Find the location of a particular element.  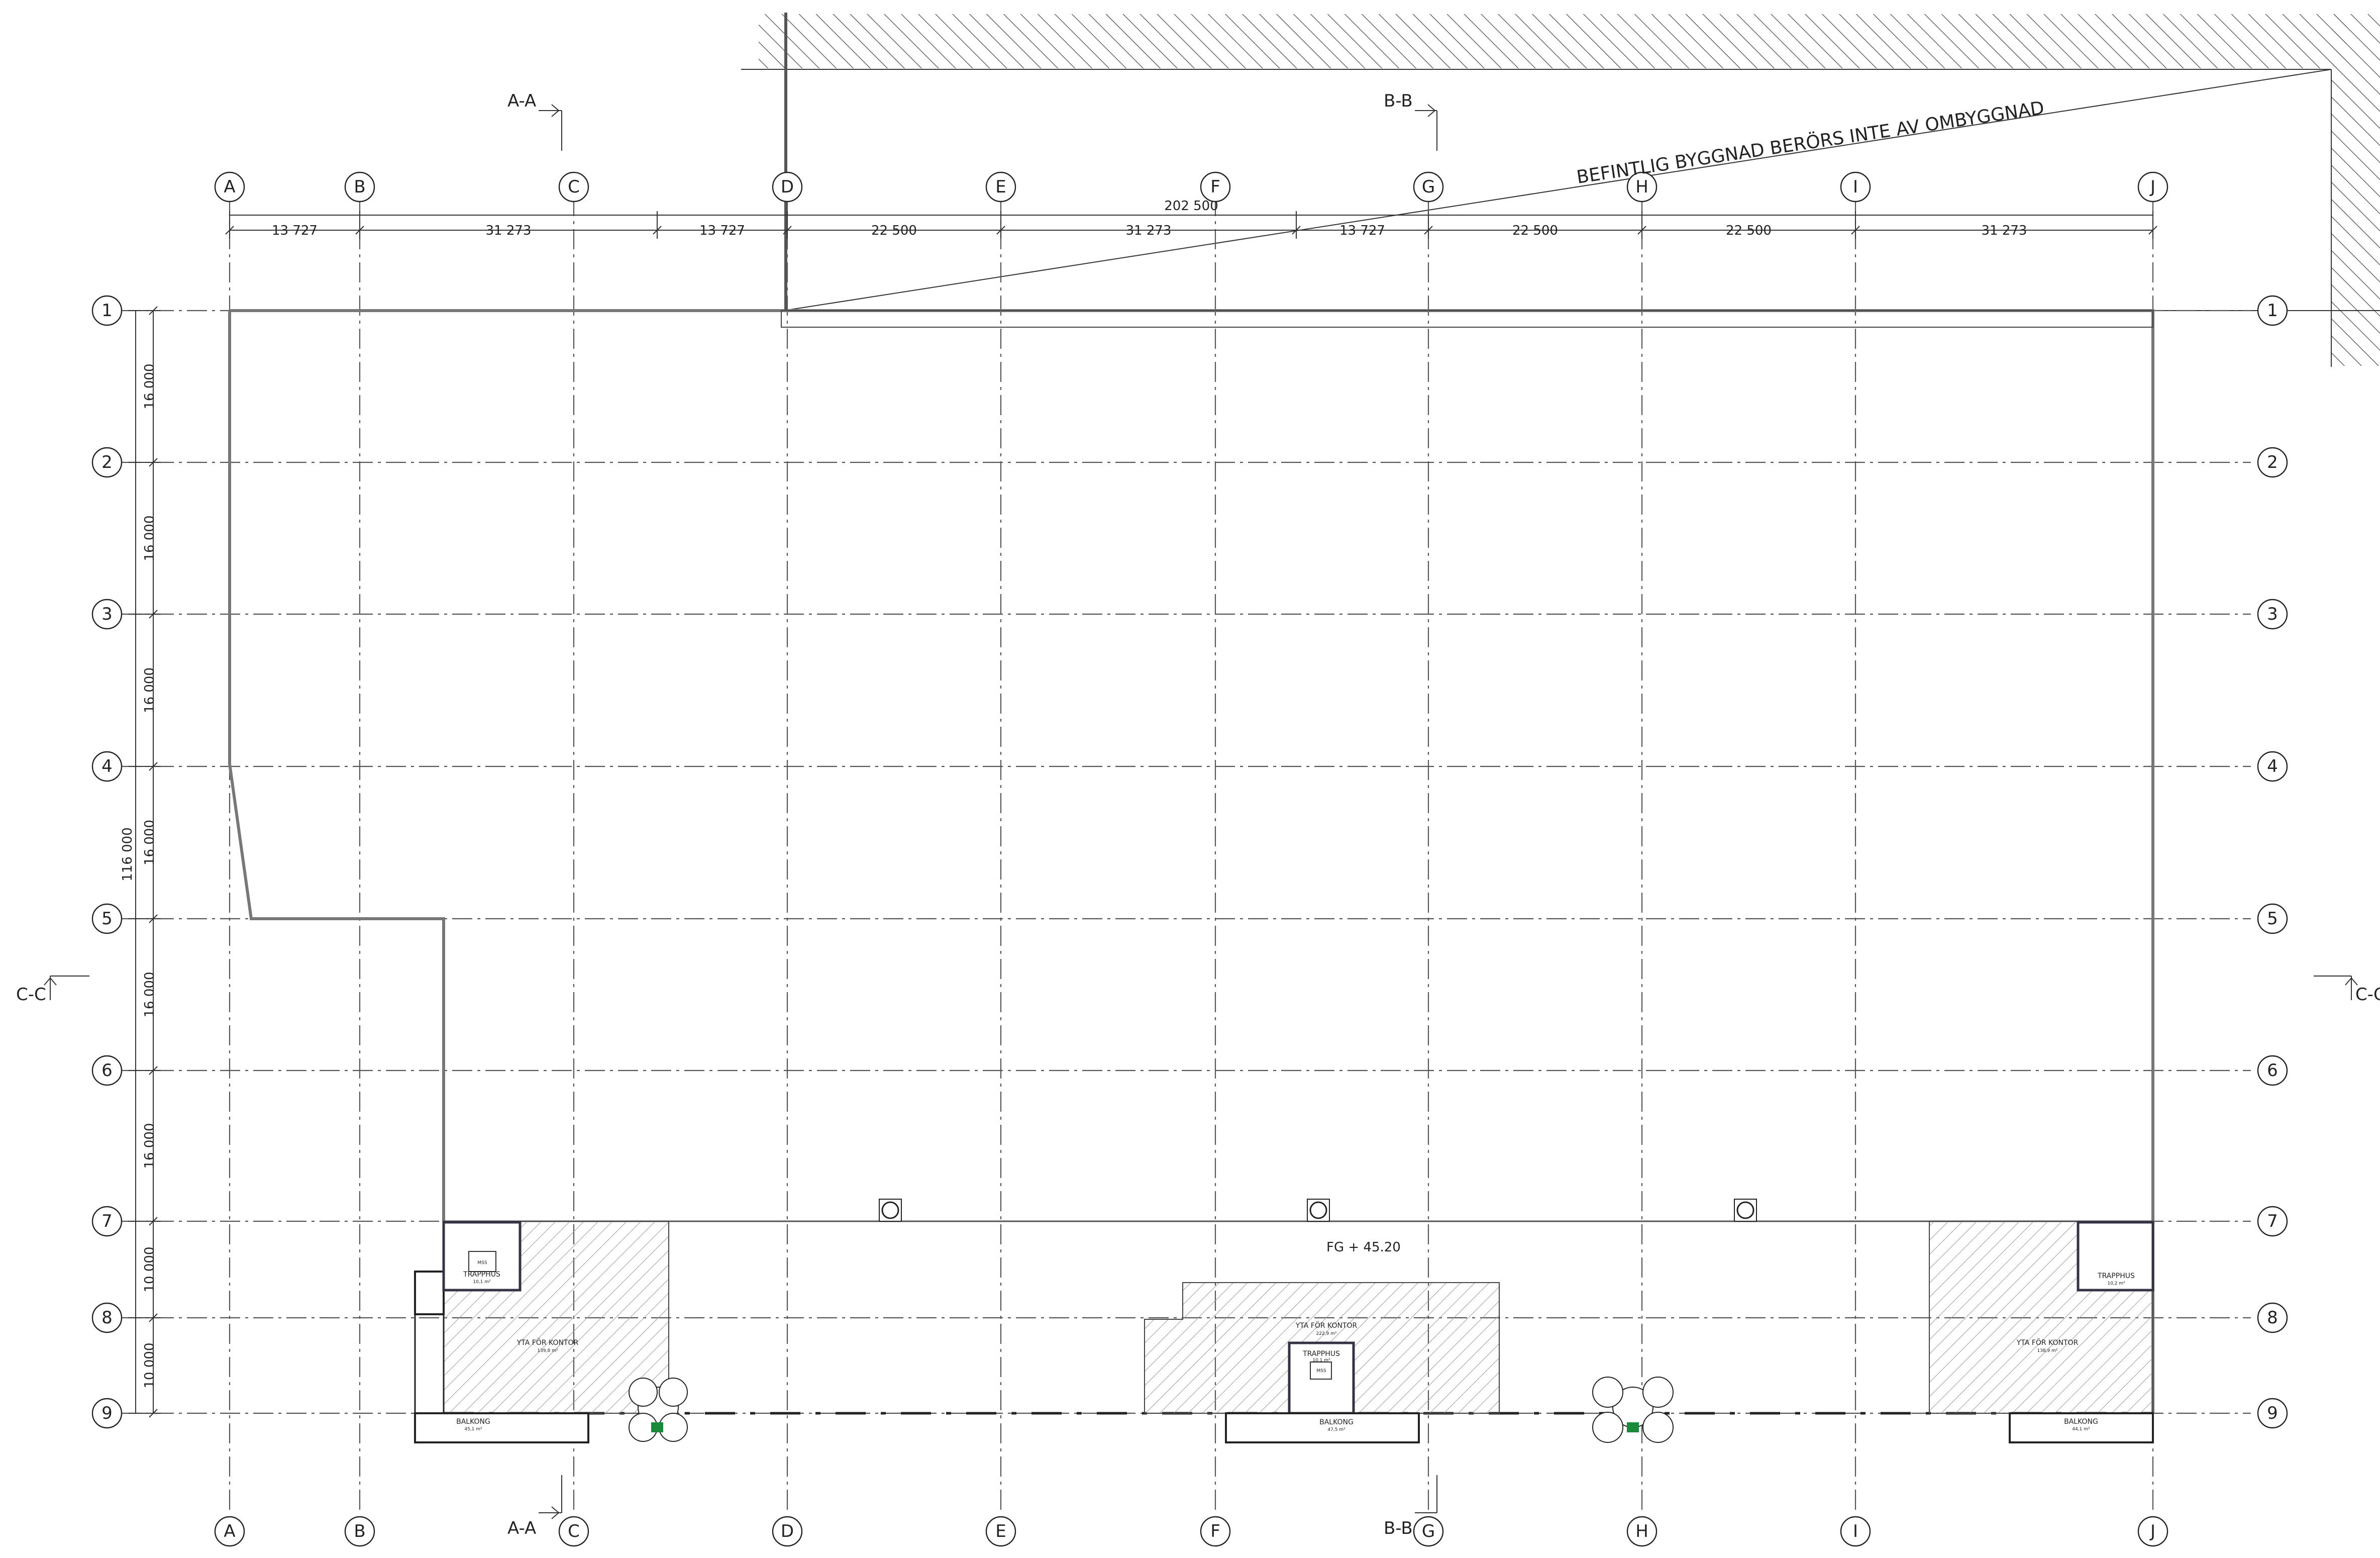

grid-bubble-col-F-bottom: F is located at coordinates (1215, 1531).